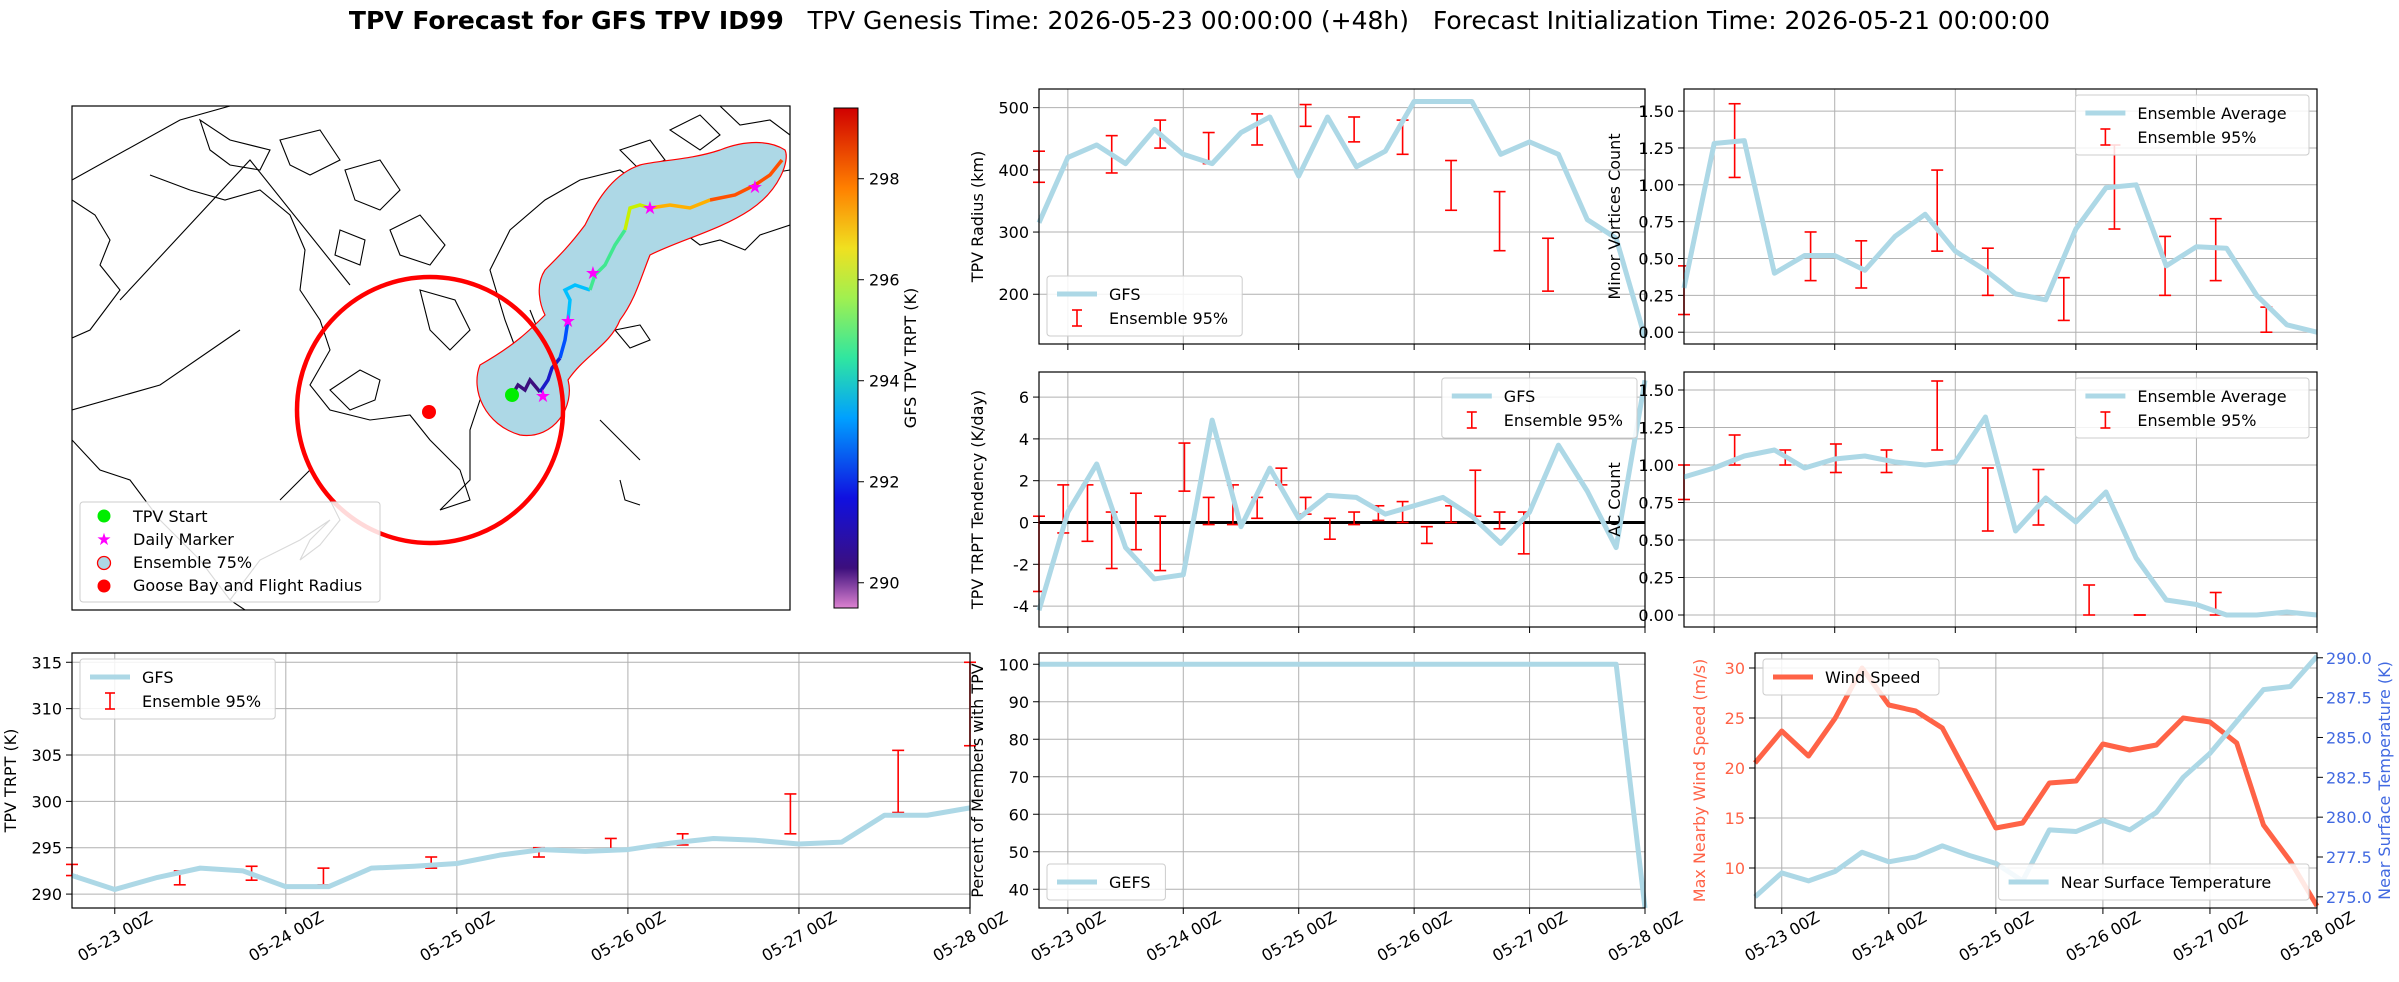  Describe the element at coordinates (910, 358) in the screenshot. I see `colorbar-label: GFS TPV TRPT (K)` at that location.